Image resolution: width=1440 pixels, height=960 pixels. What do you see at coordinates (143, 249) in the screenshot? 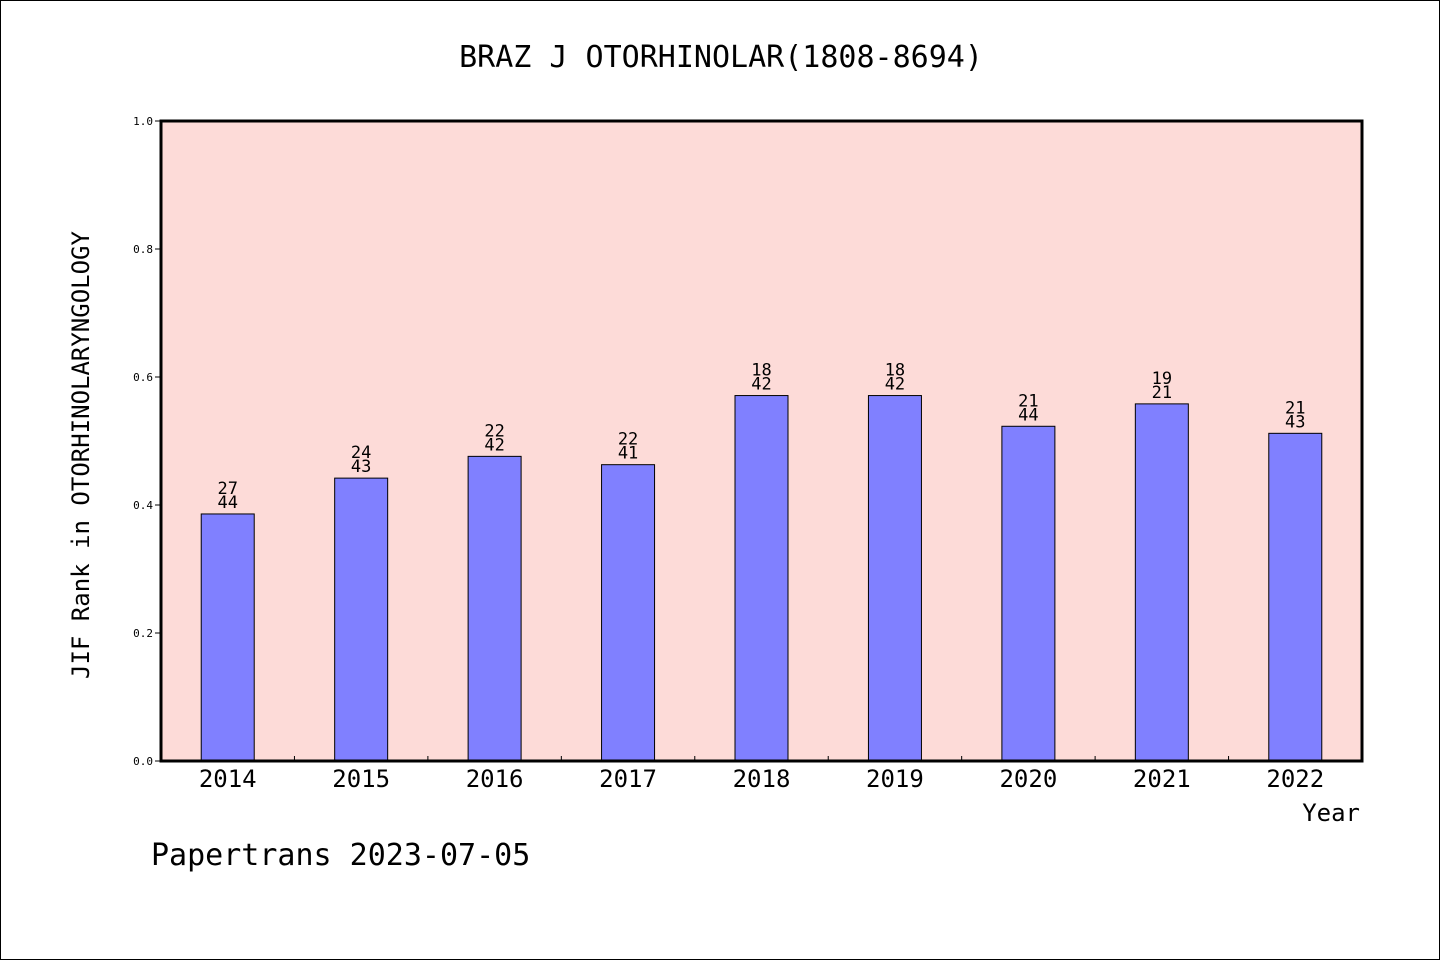
I see `y-tick-label: 0.8` at bounding box center [143, 249].